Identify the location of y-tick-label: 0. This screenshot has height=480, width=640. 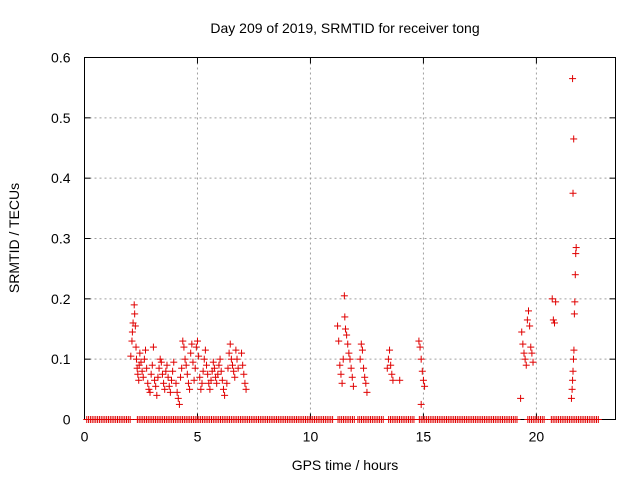
(67, 420).